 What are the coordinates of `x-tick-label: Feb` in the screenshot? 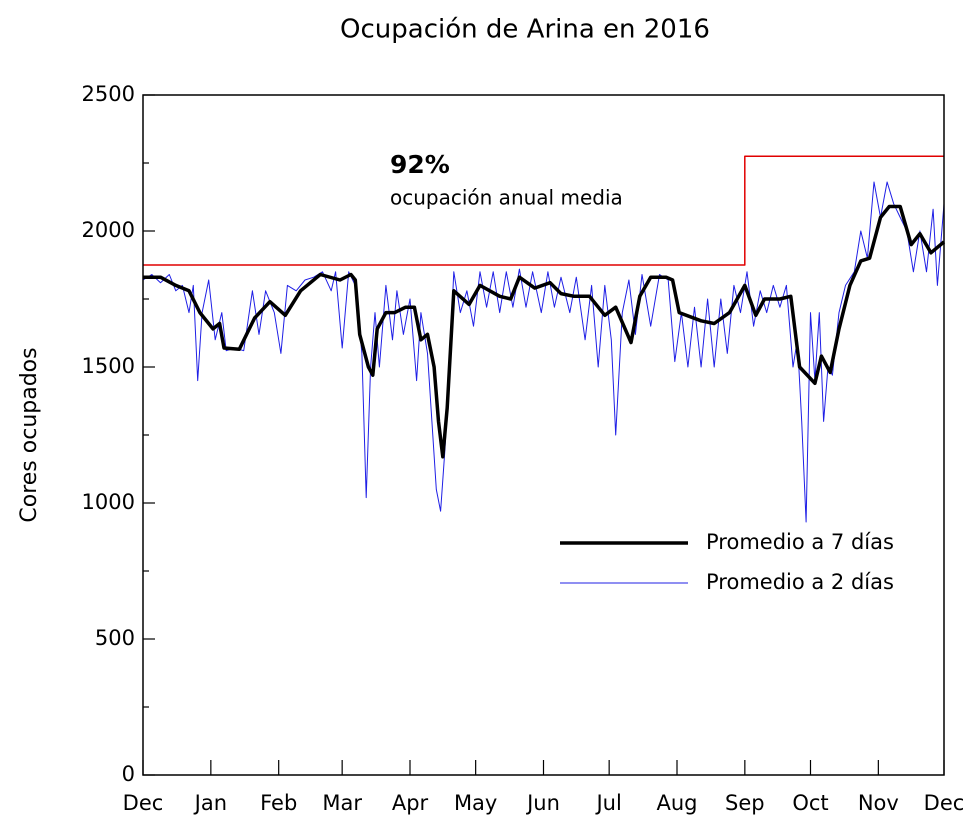 It's located at (278, 803).